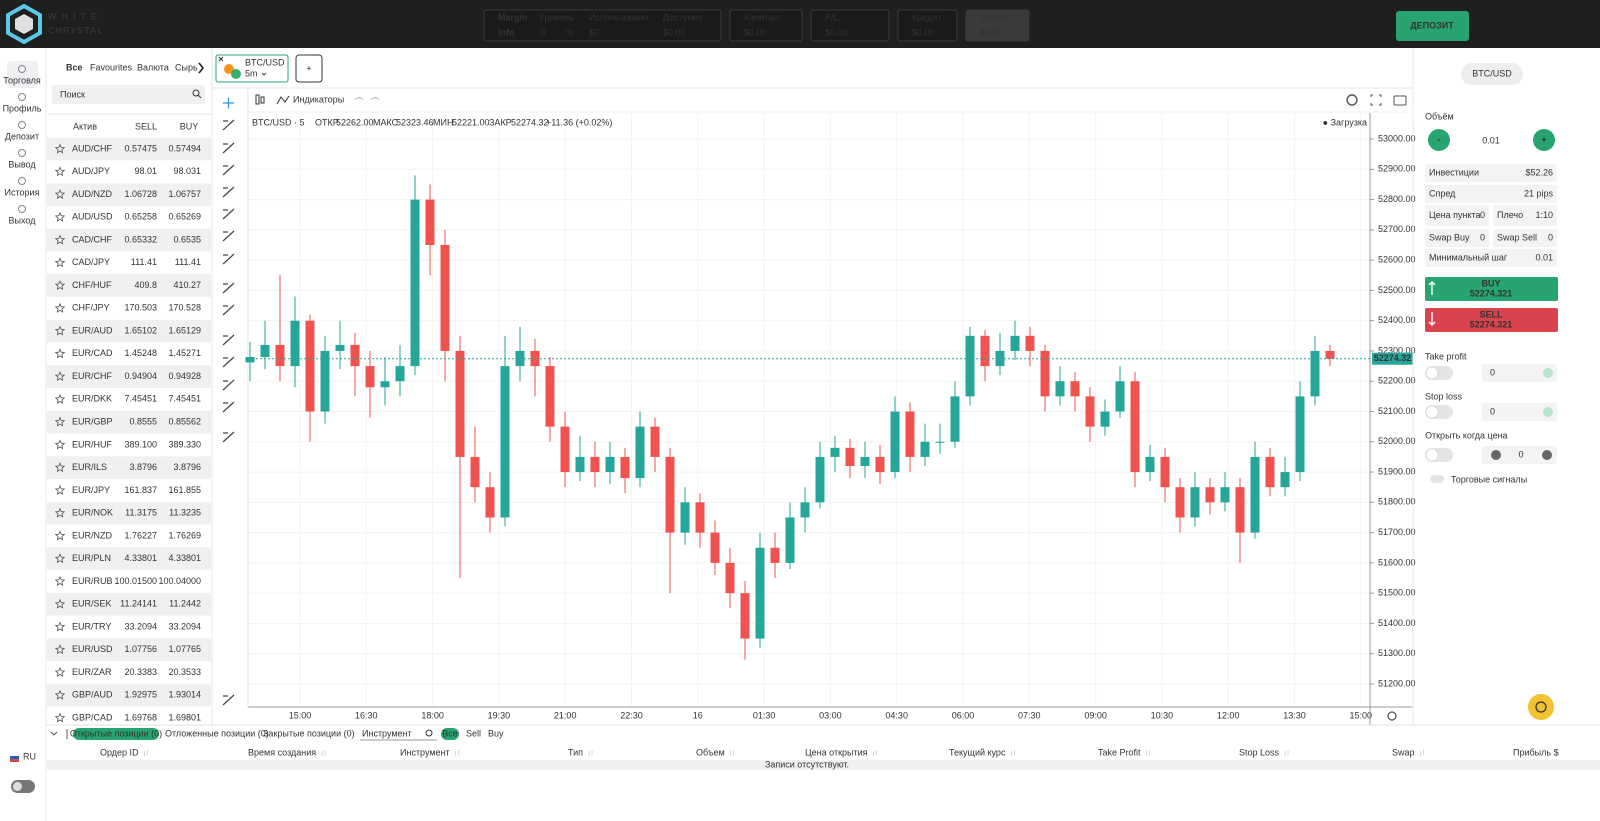  I want to click on positions-tab: Открытые позиции (0), so click(116, 733).